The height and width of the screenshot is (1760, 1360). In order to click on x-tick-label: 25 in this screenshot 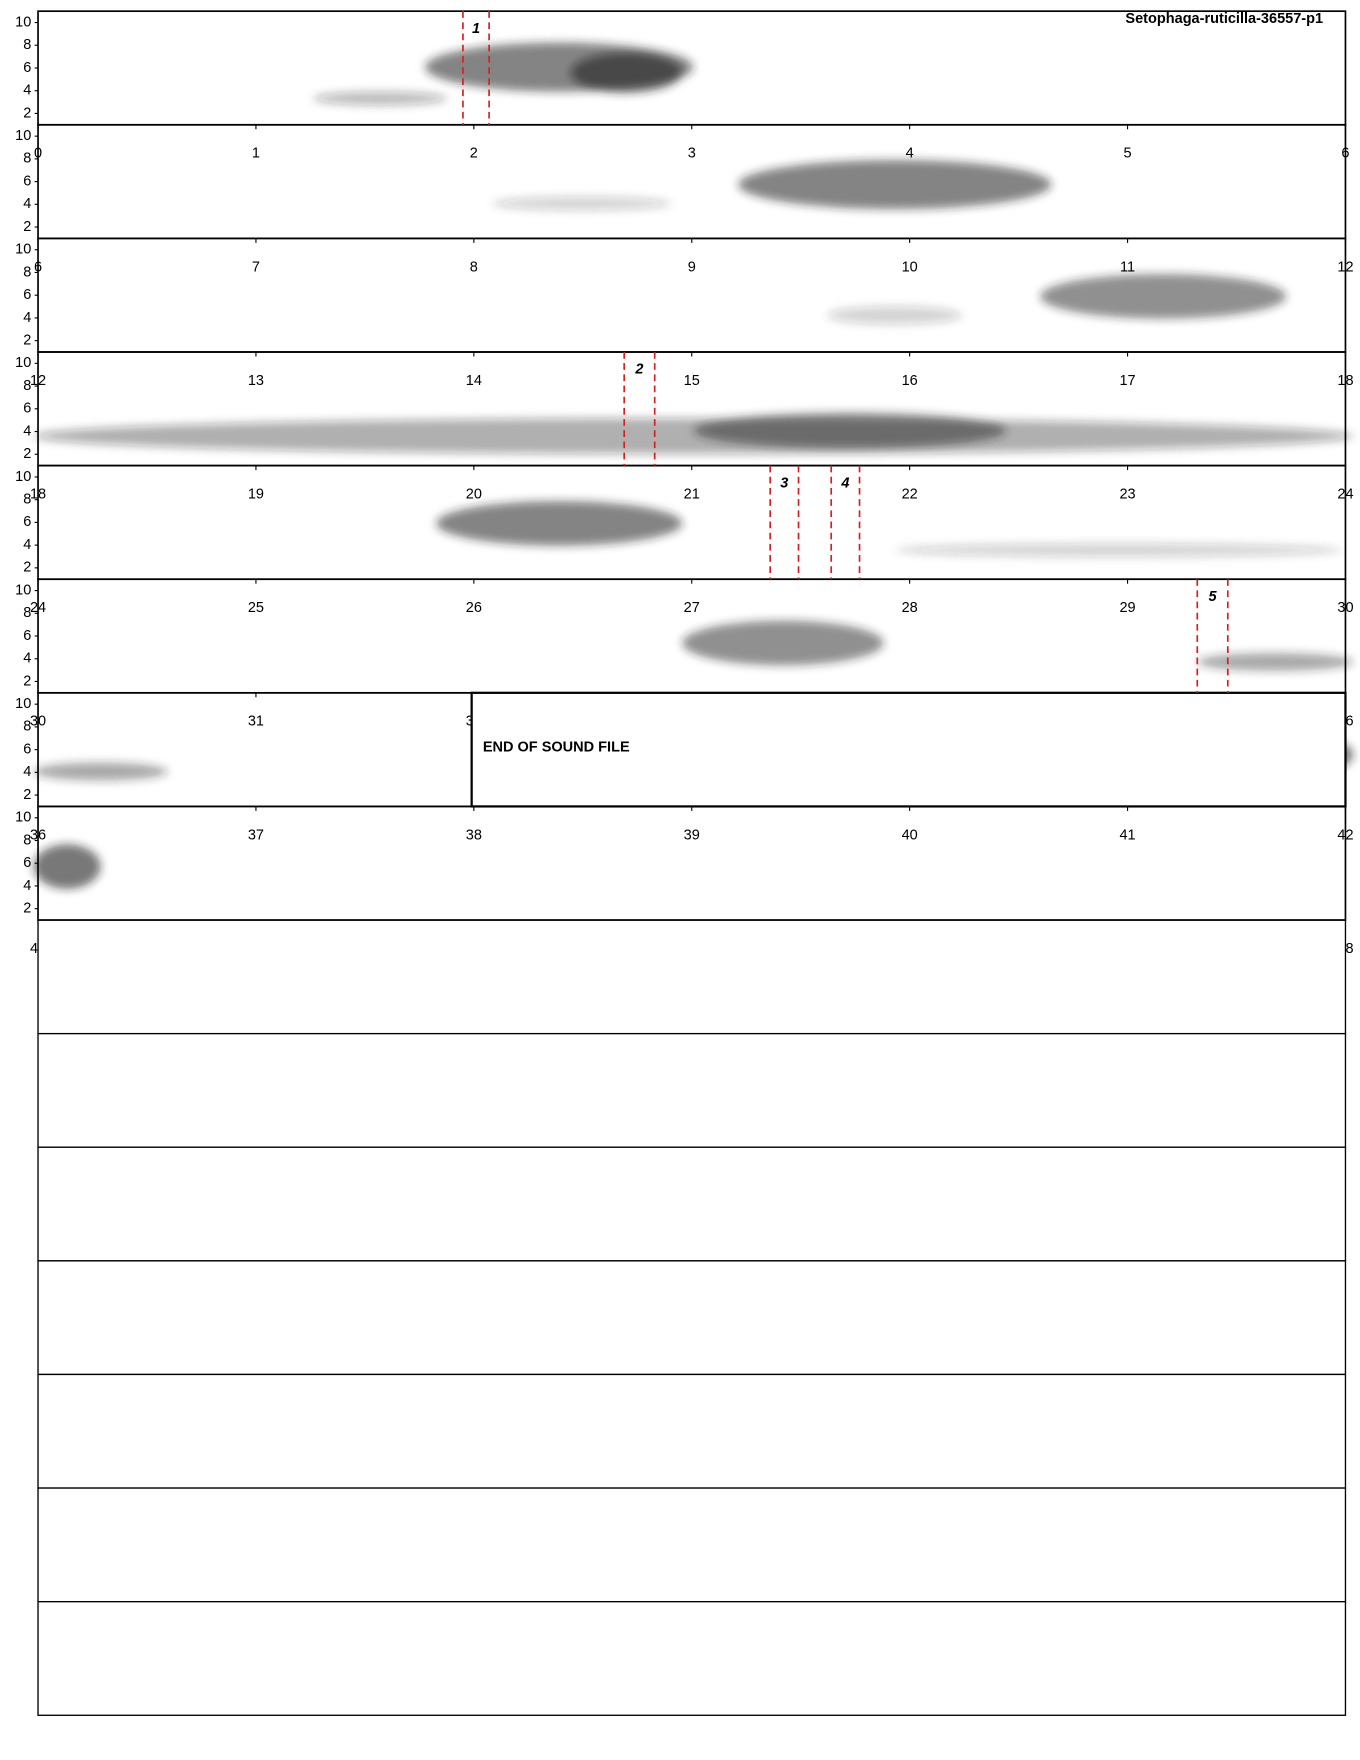, I will do `click(256, 608)`.